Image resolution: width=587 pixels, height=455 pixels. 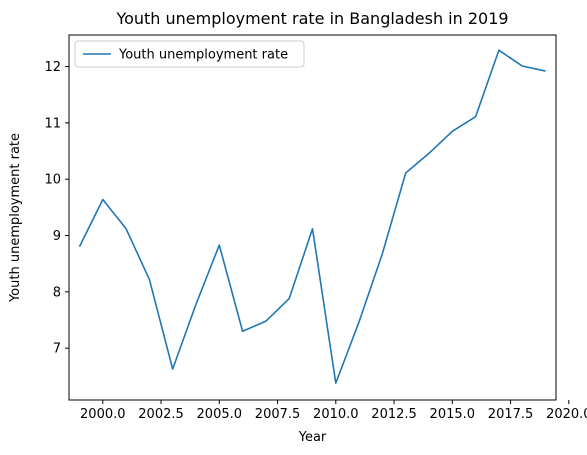 I want to click on x-tick-label: 2005.0, so click(x=220, y=414).